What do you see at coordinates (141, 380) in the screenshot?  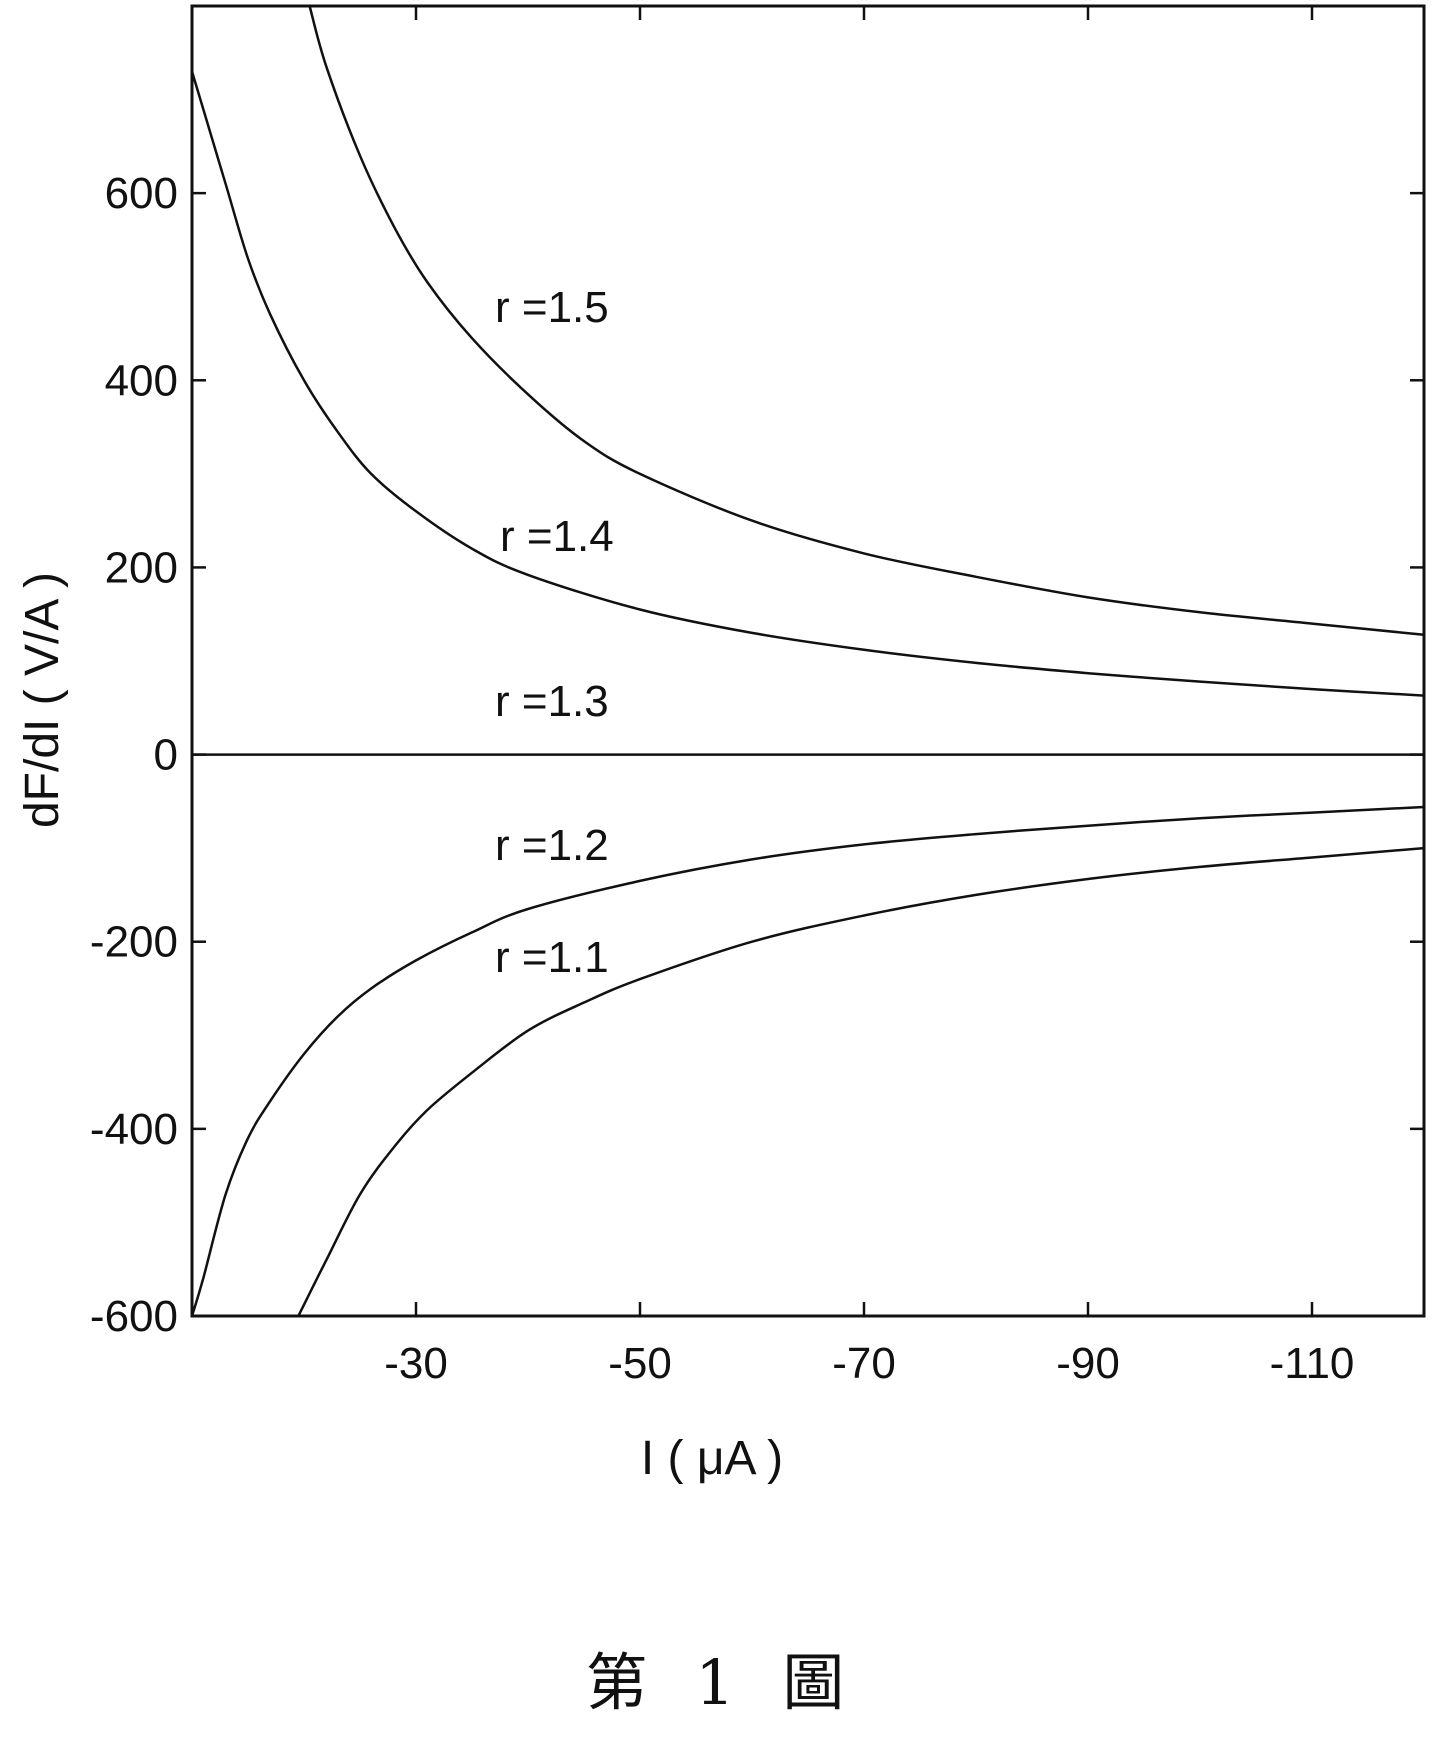 I see `y-tick-label: 400` at bounding box center [141, 380].